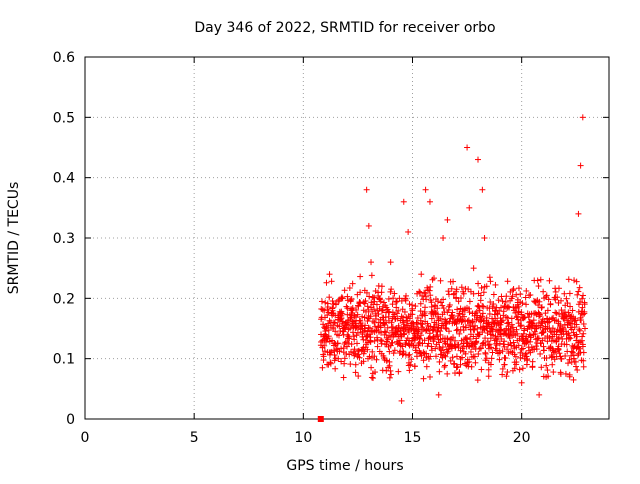 This screenshot has height=484, width=640. Describe the element at coordinates (320, 419) in the screenshot. I see `baseline-marker` at that location.